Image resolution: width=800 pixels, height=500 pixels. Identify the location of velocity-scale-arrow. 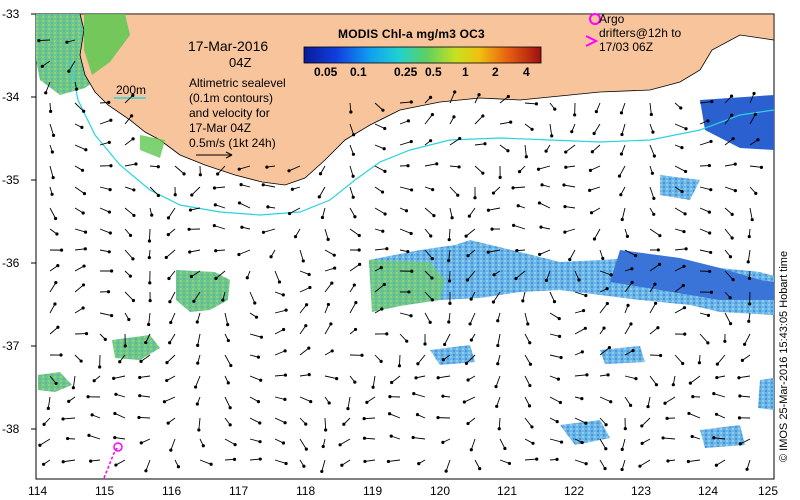
(214, 155).